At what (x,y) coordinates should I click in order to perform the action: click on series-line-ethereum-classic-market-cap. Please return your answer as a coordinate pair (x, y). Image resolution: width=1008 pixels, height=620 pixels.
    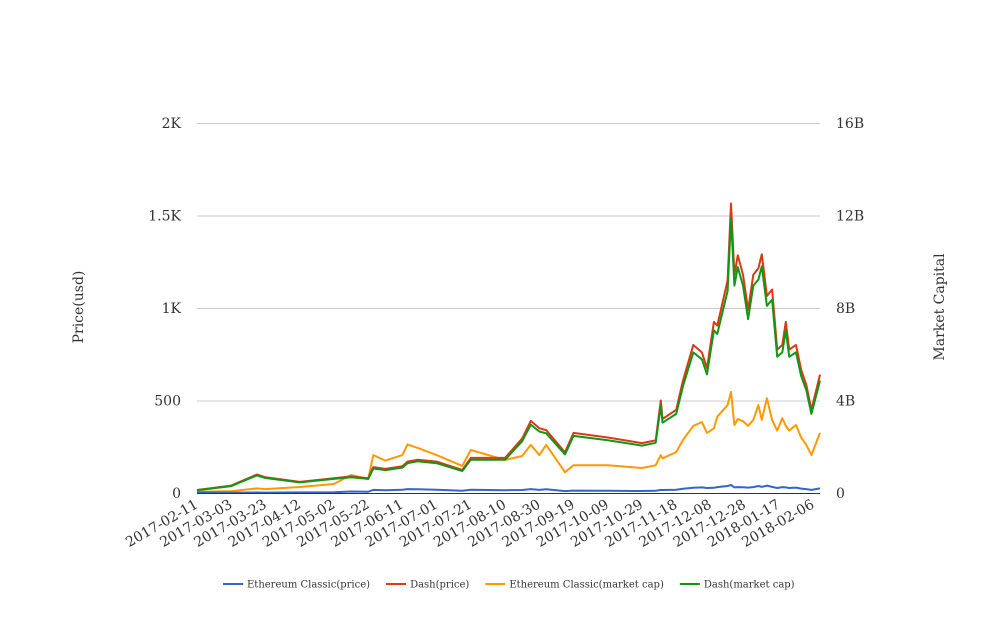
    Looking at the image, I should click on (508, 441).